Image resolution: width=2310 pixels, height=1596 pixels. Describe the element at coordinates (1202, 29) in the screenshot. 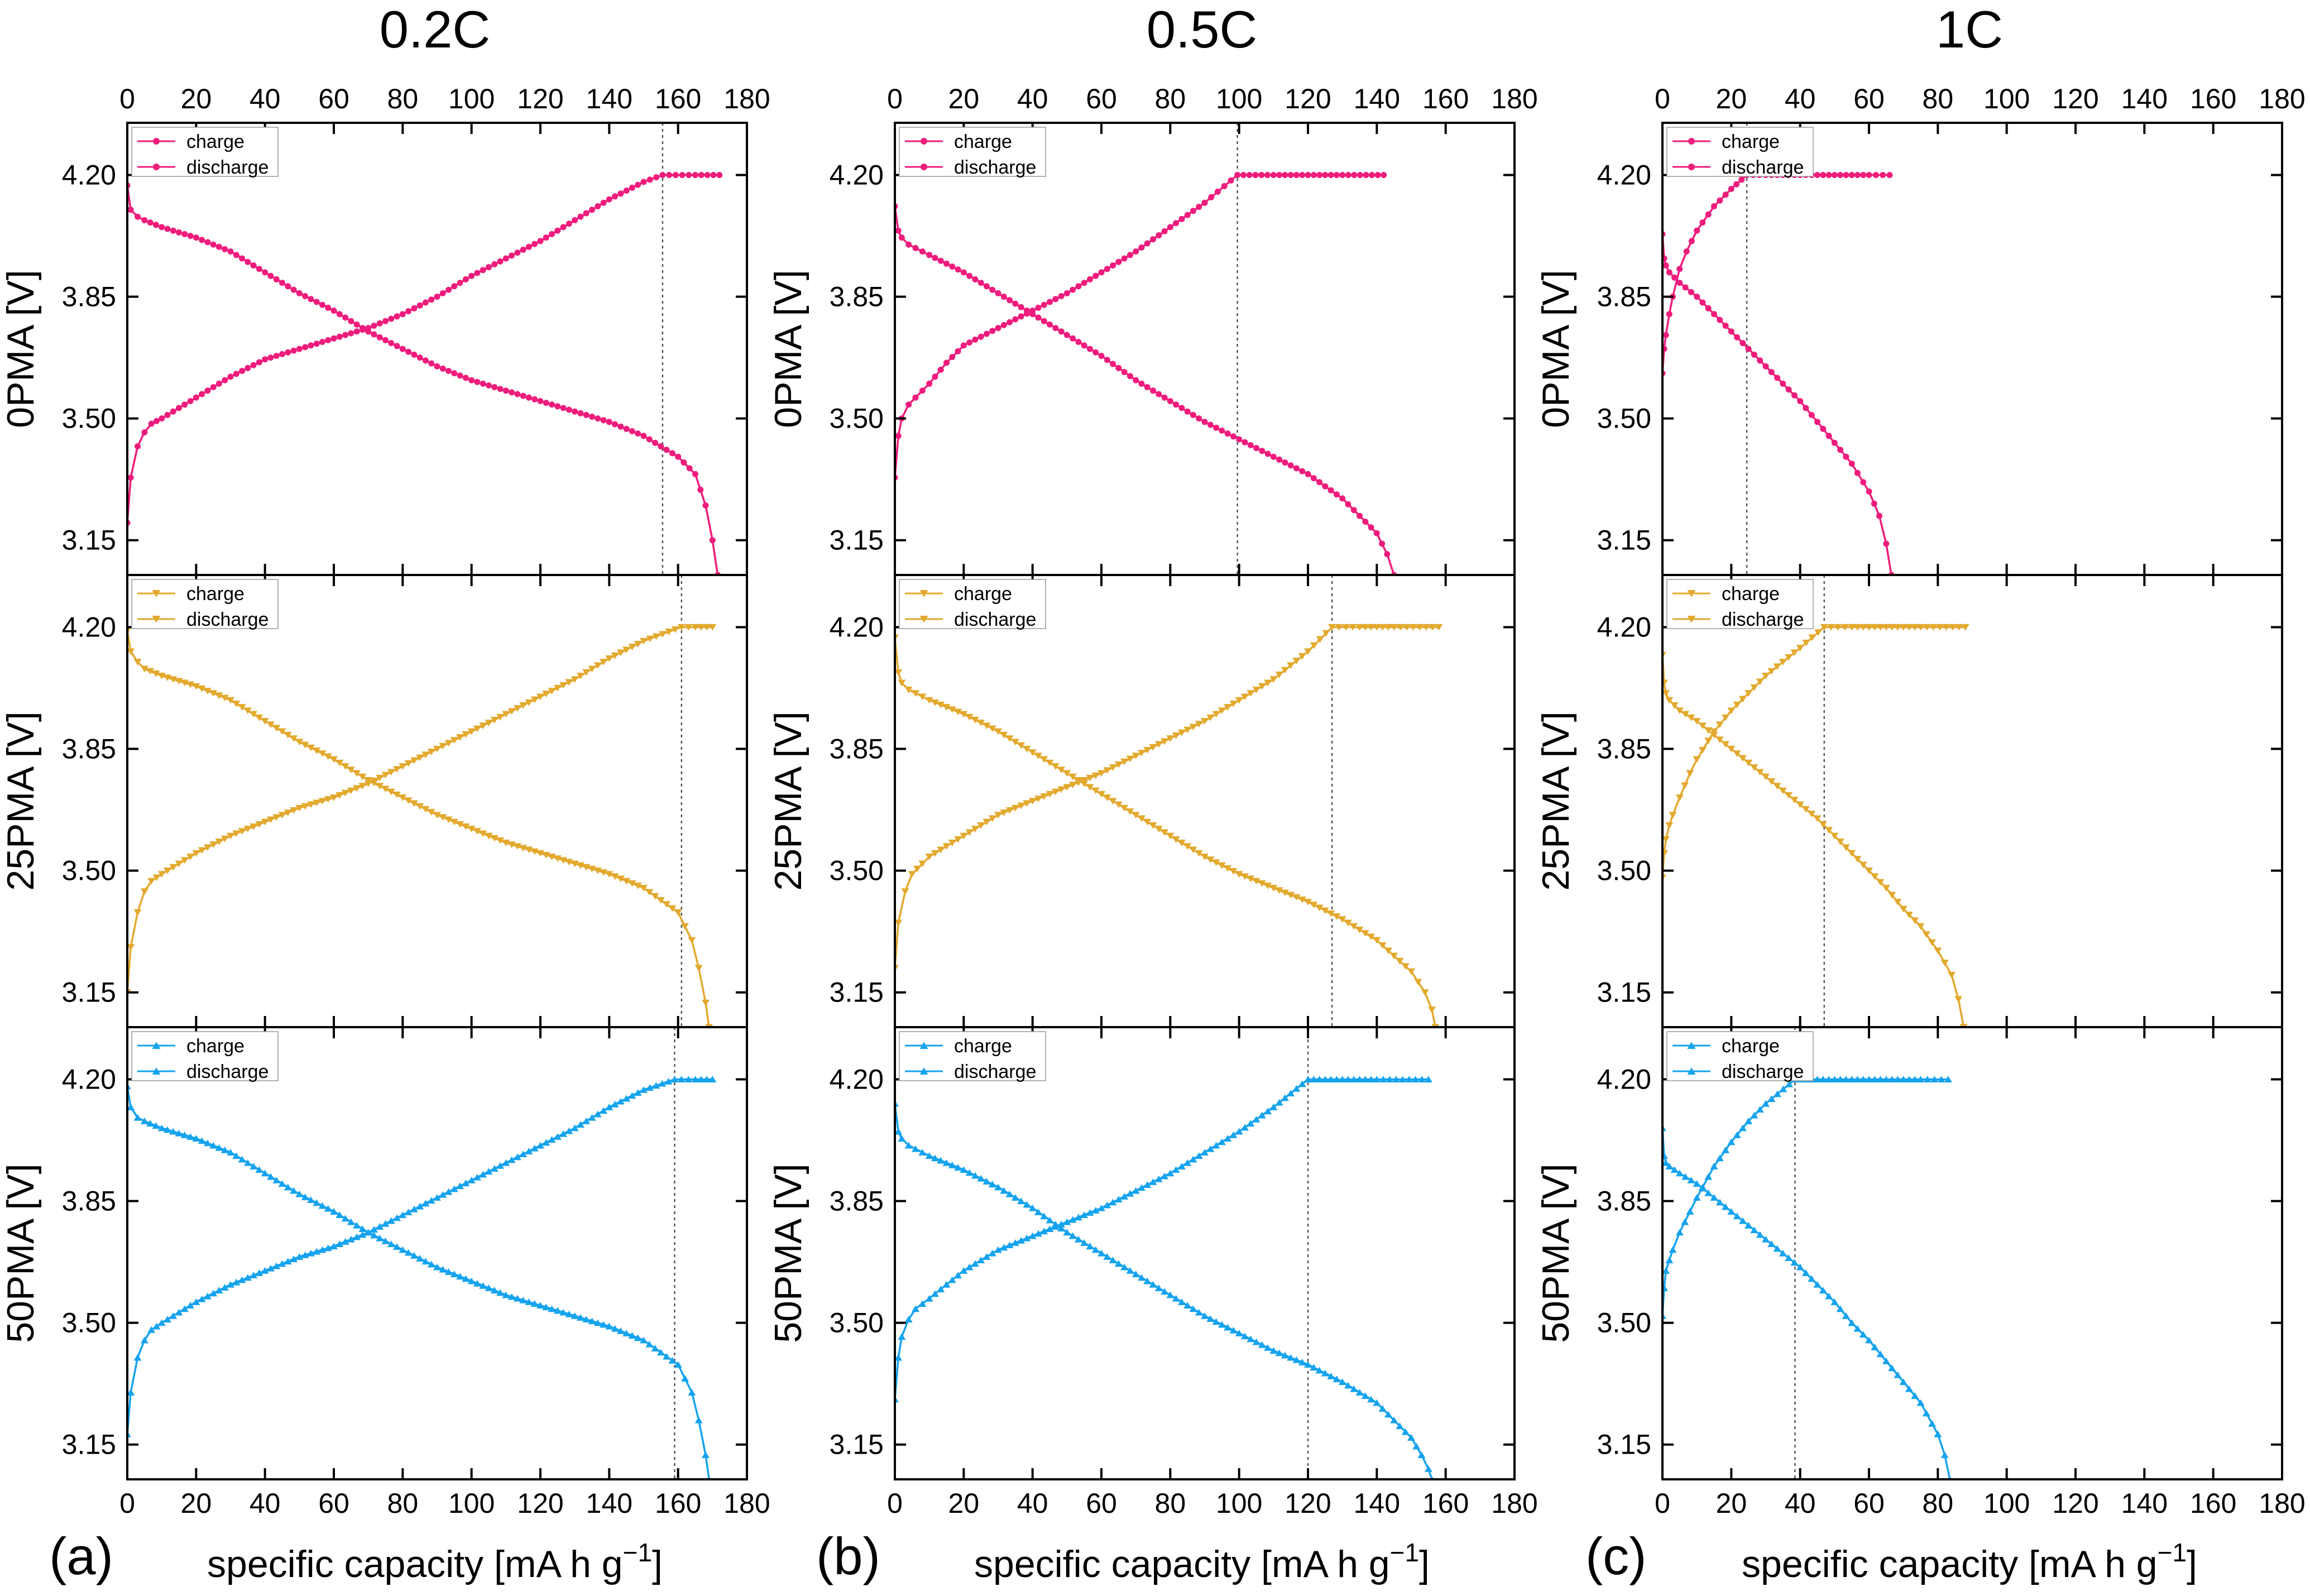

I see `col-title-1: 0.5C` at that location.